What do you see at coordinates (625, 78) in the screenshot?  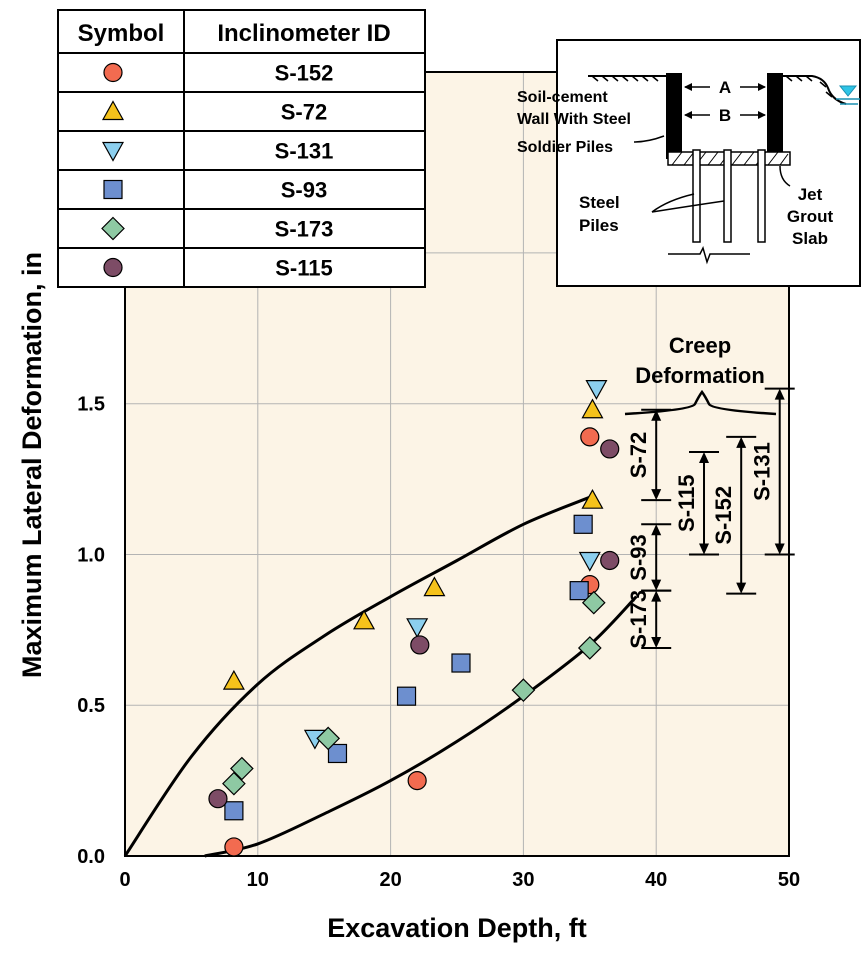 I see `inset-ground-left-hatch` at bounding box center [625, 78].